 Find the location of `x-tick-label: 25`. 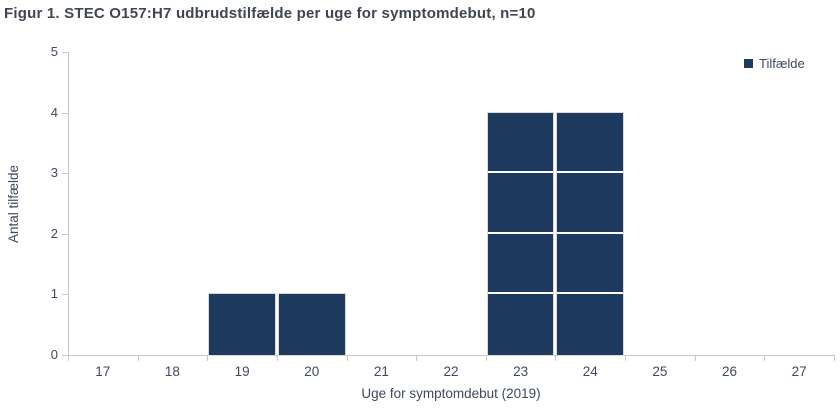

x-tick-label: 25 is located at coordinates (660, 371).